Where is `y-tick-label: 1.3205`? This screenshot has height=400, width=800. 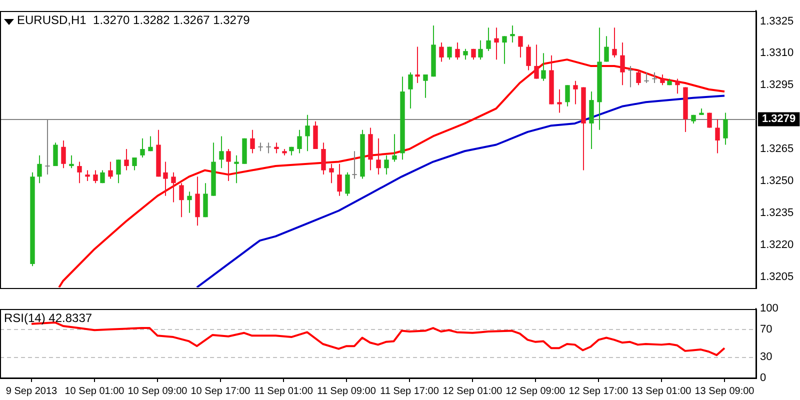 y-tick-label: 1.3205 is located at coordinates (777, 276).